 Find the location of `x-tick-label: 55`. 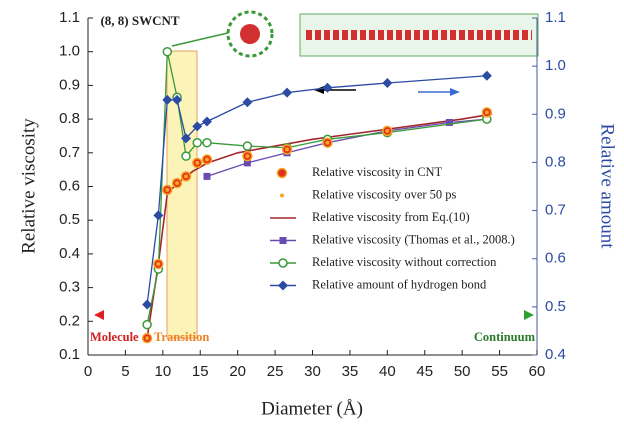

x-tick-label: 55 is located at coordinates (499, 371).